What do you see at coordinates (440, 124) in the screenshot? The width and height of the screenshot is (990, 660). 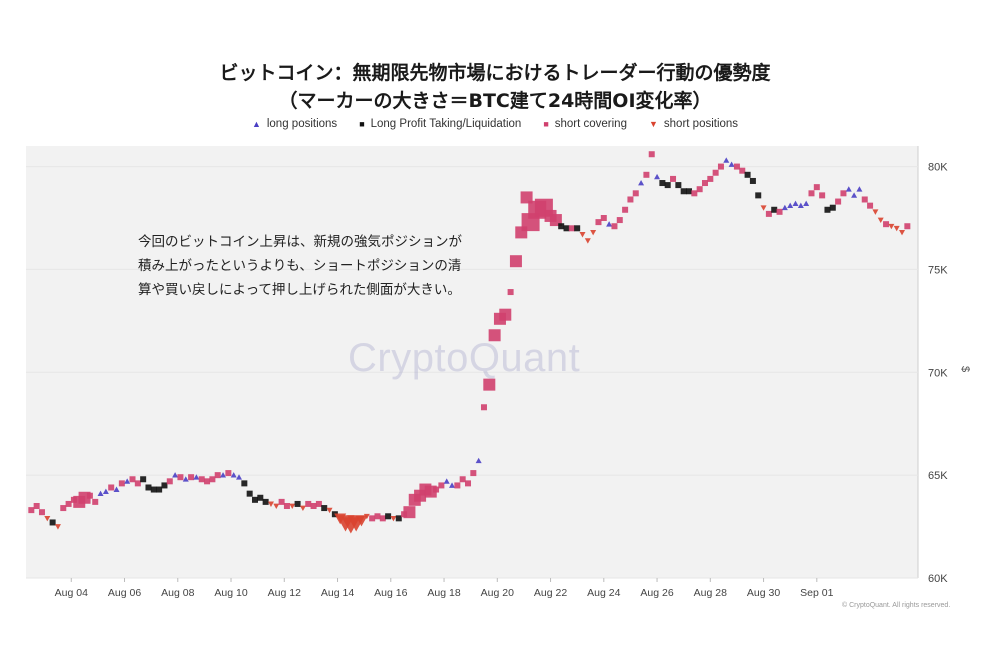 I see `legend-item-long-profit-taking: ■ Long Profit Taking/Liquidation` at bounding box center [440, 124].